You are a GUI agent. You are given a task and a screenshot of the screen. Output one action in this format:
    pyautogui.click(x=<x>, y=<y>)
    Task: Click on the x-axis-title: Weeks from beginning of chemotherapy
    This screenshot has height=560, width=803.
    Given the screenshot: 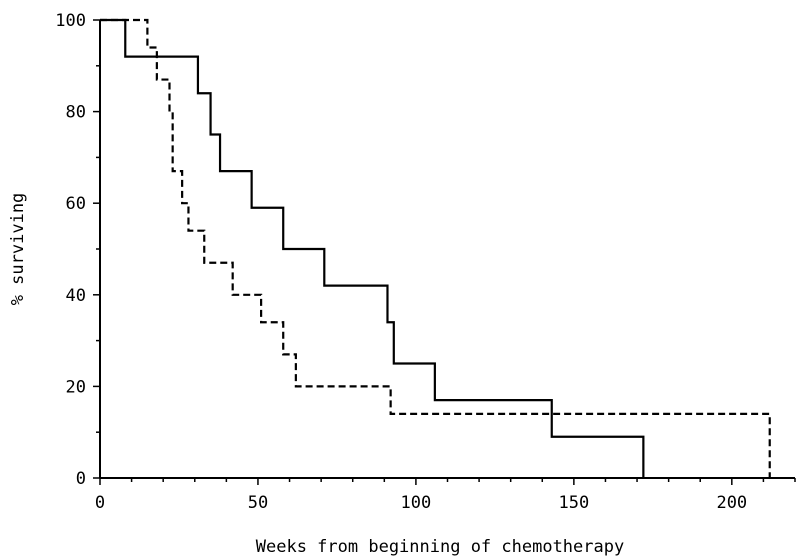 What is the action you would take?
    pyautogui.click(x=440, y=547)
    